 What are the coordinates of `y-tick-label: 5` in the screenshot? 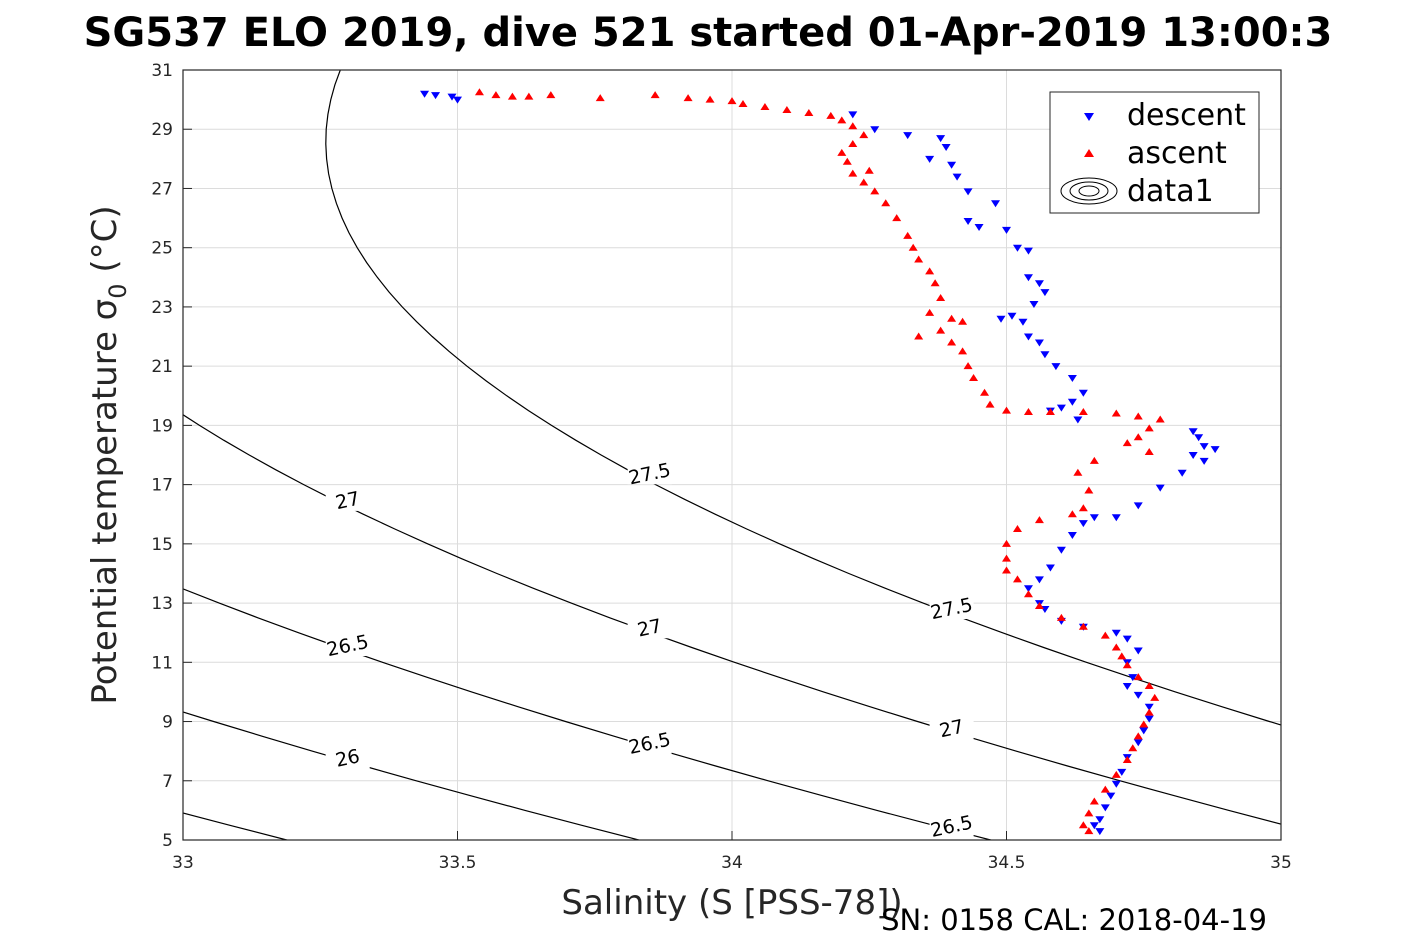 It's located at (167, 841).